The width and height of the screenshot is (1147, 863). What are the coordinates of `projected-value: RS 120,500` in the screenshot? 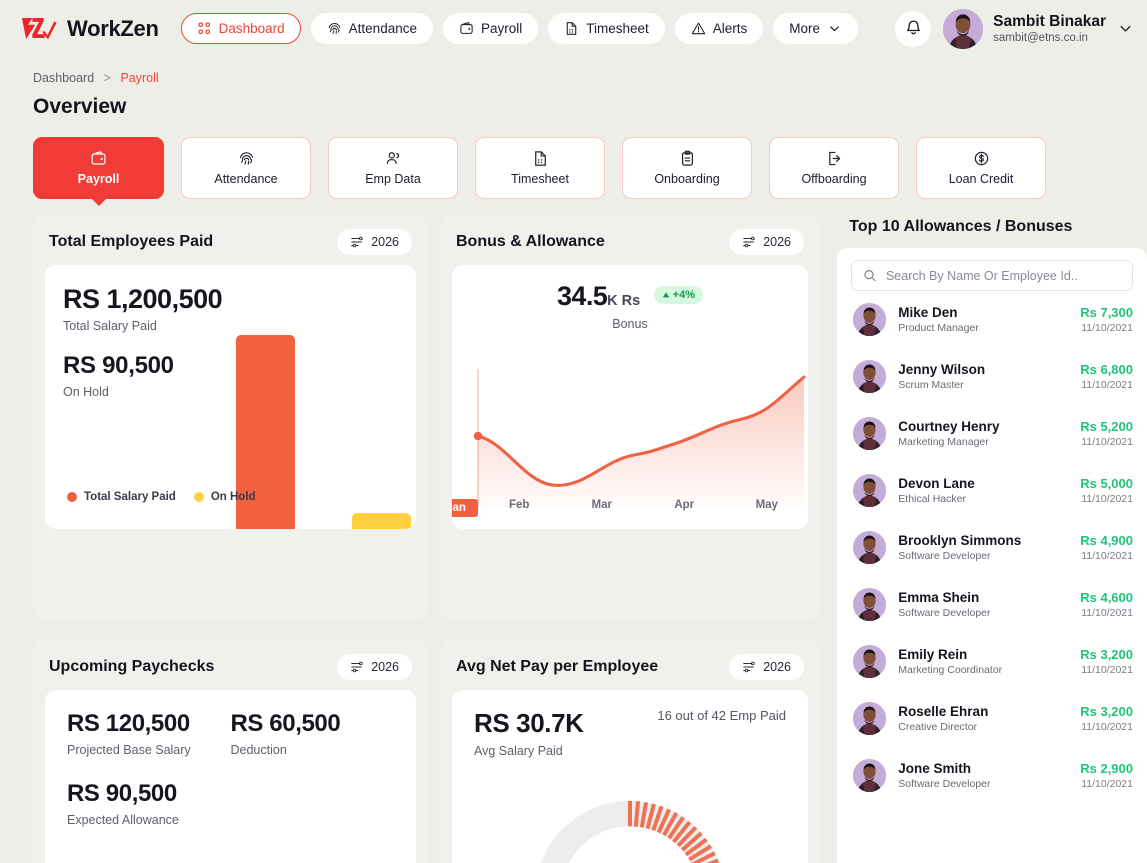 It's located at (128, 723).